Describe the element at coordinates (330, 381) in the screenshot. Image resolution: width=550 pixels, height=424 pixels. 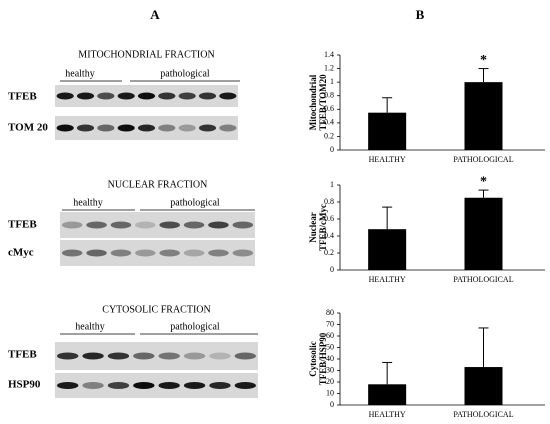
I see `y-tick-label: 20` at that location.